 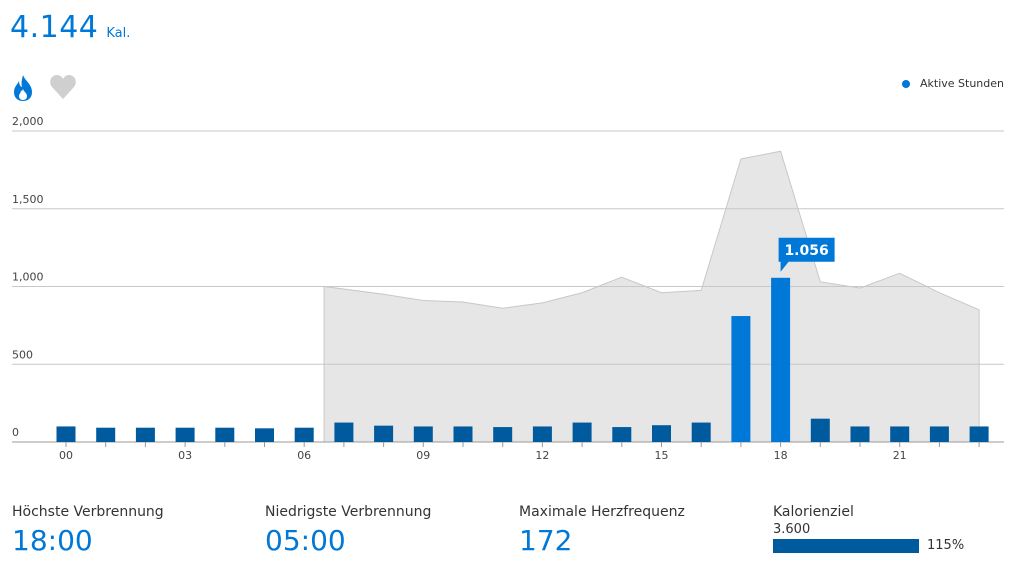 I want to click on x-tick-label: 18, so click(x=781, y=455).